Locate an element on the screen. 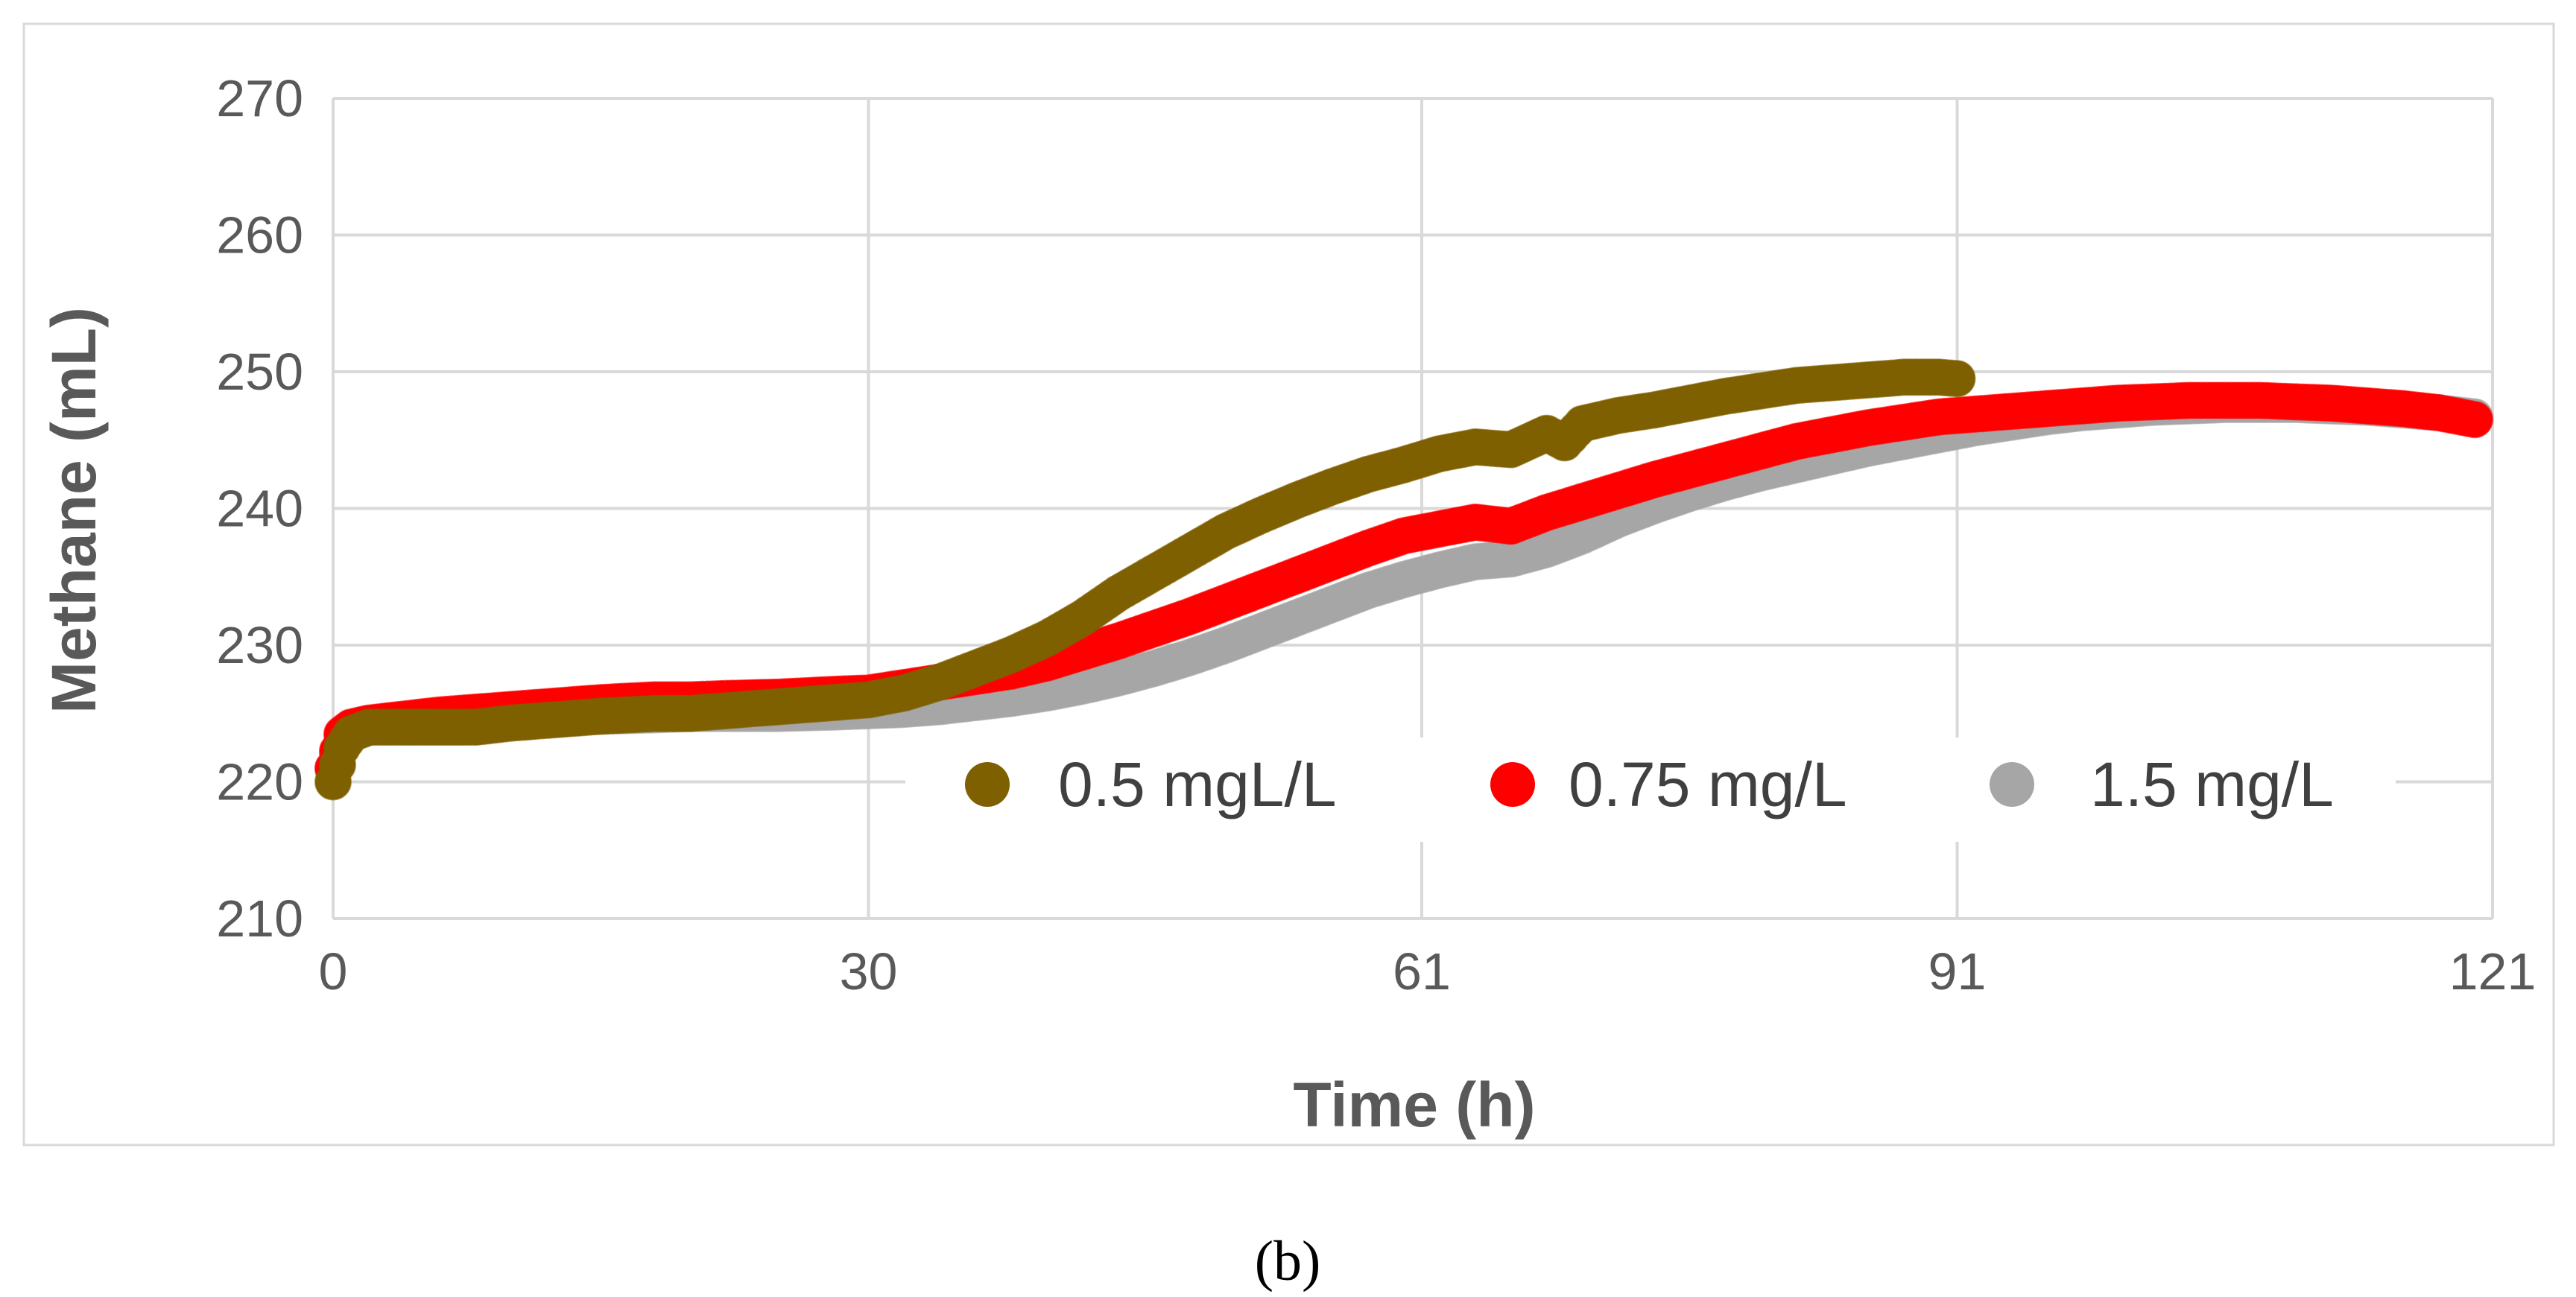 This screenshot has width=2576, height=1297. legend-background is located at coordinates (1651, 790).